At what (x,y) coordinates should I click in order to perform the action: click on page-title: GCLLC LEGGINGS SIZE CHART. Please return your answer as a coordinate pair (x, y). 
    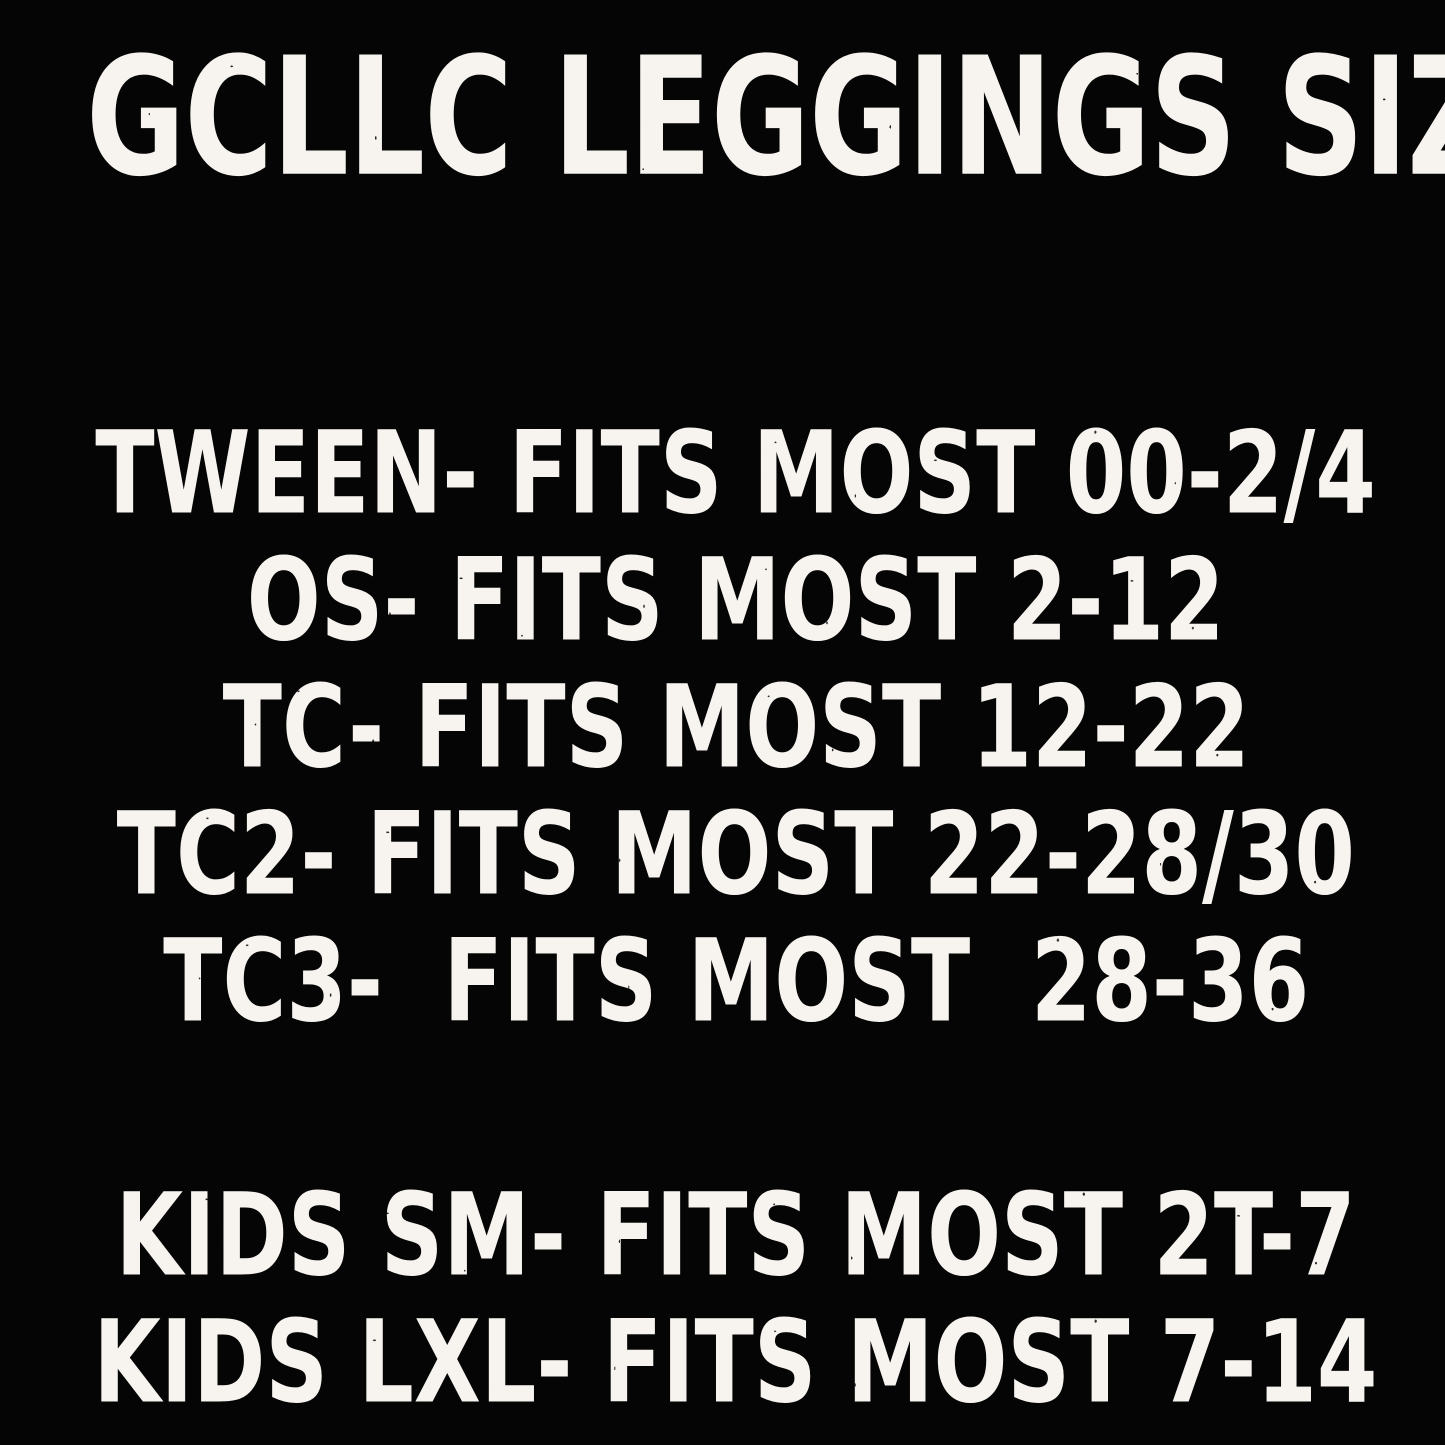
    Looking at the image, I should click on (722, 118).